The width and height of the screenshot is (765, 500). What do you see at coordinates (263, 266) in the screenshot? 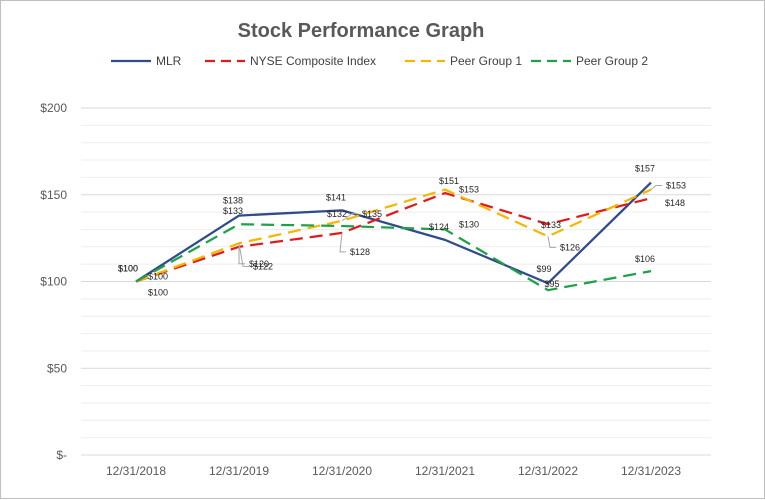
I see `data-label: $122` at bounding box center [263, 266].